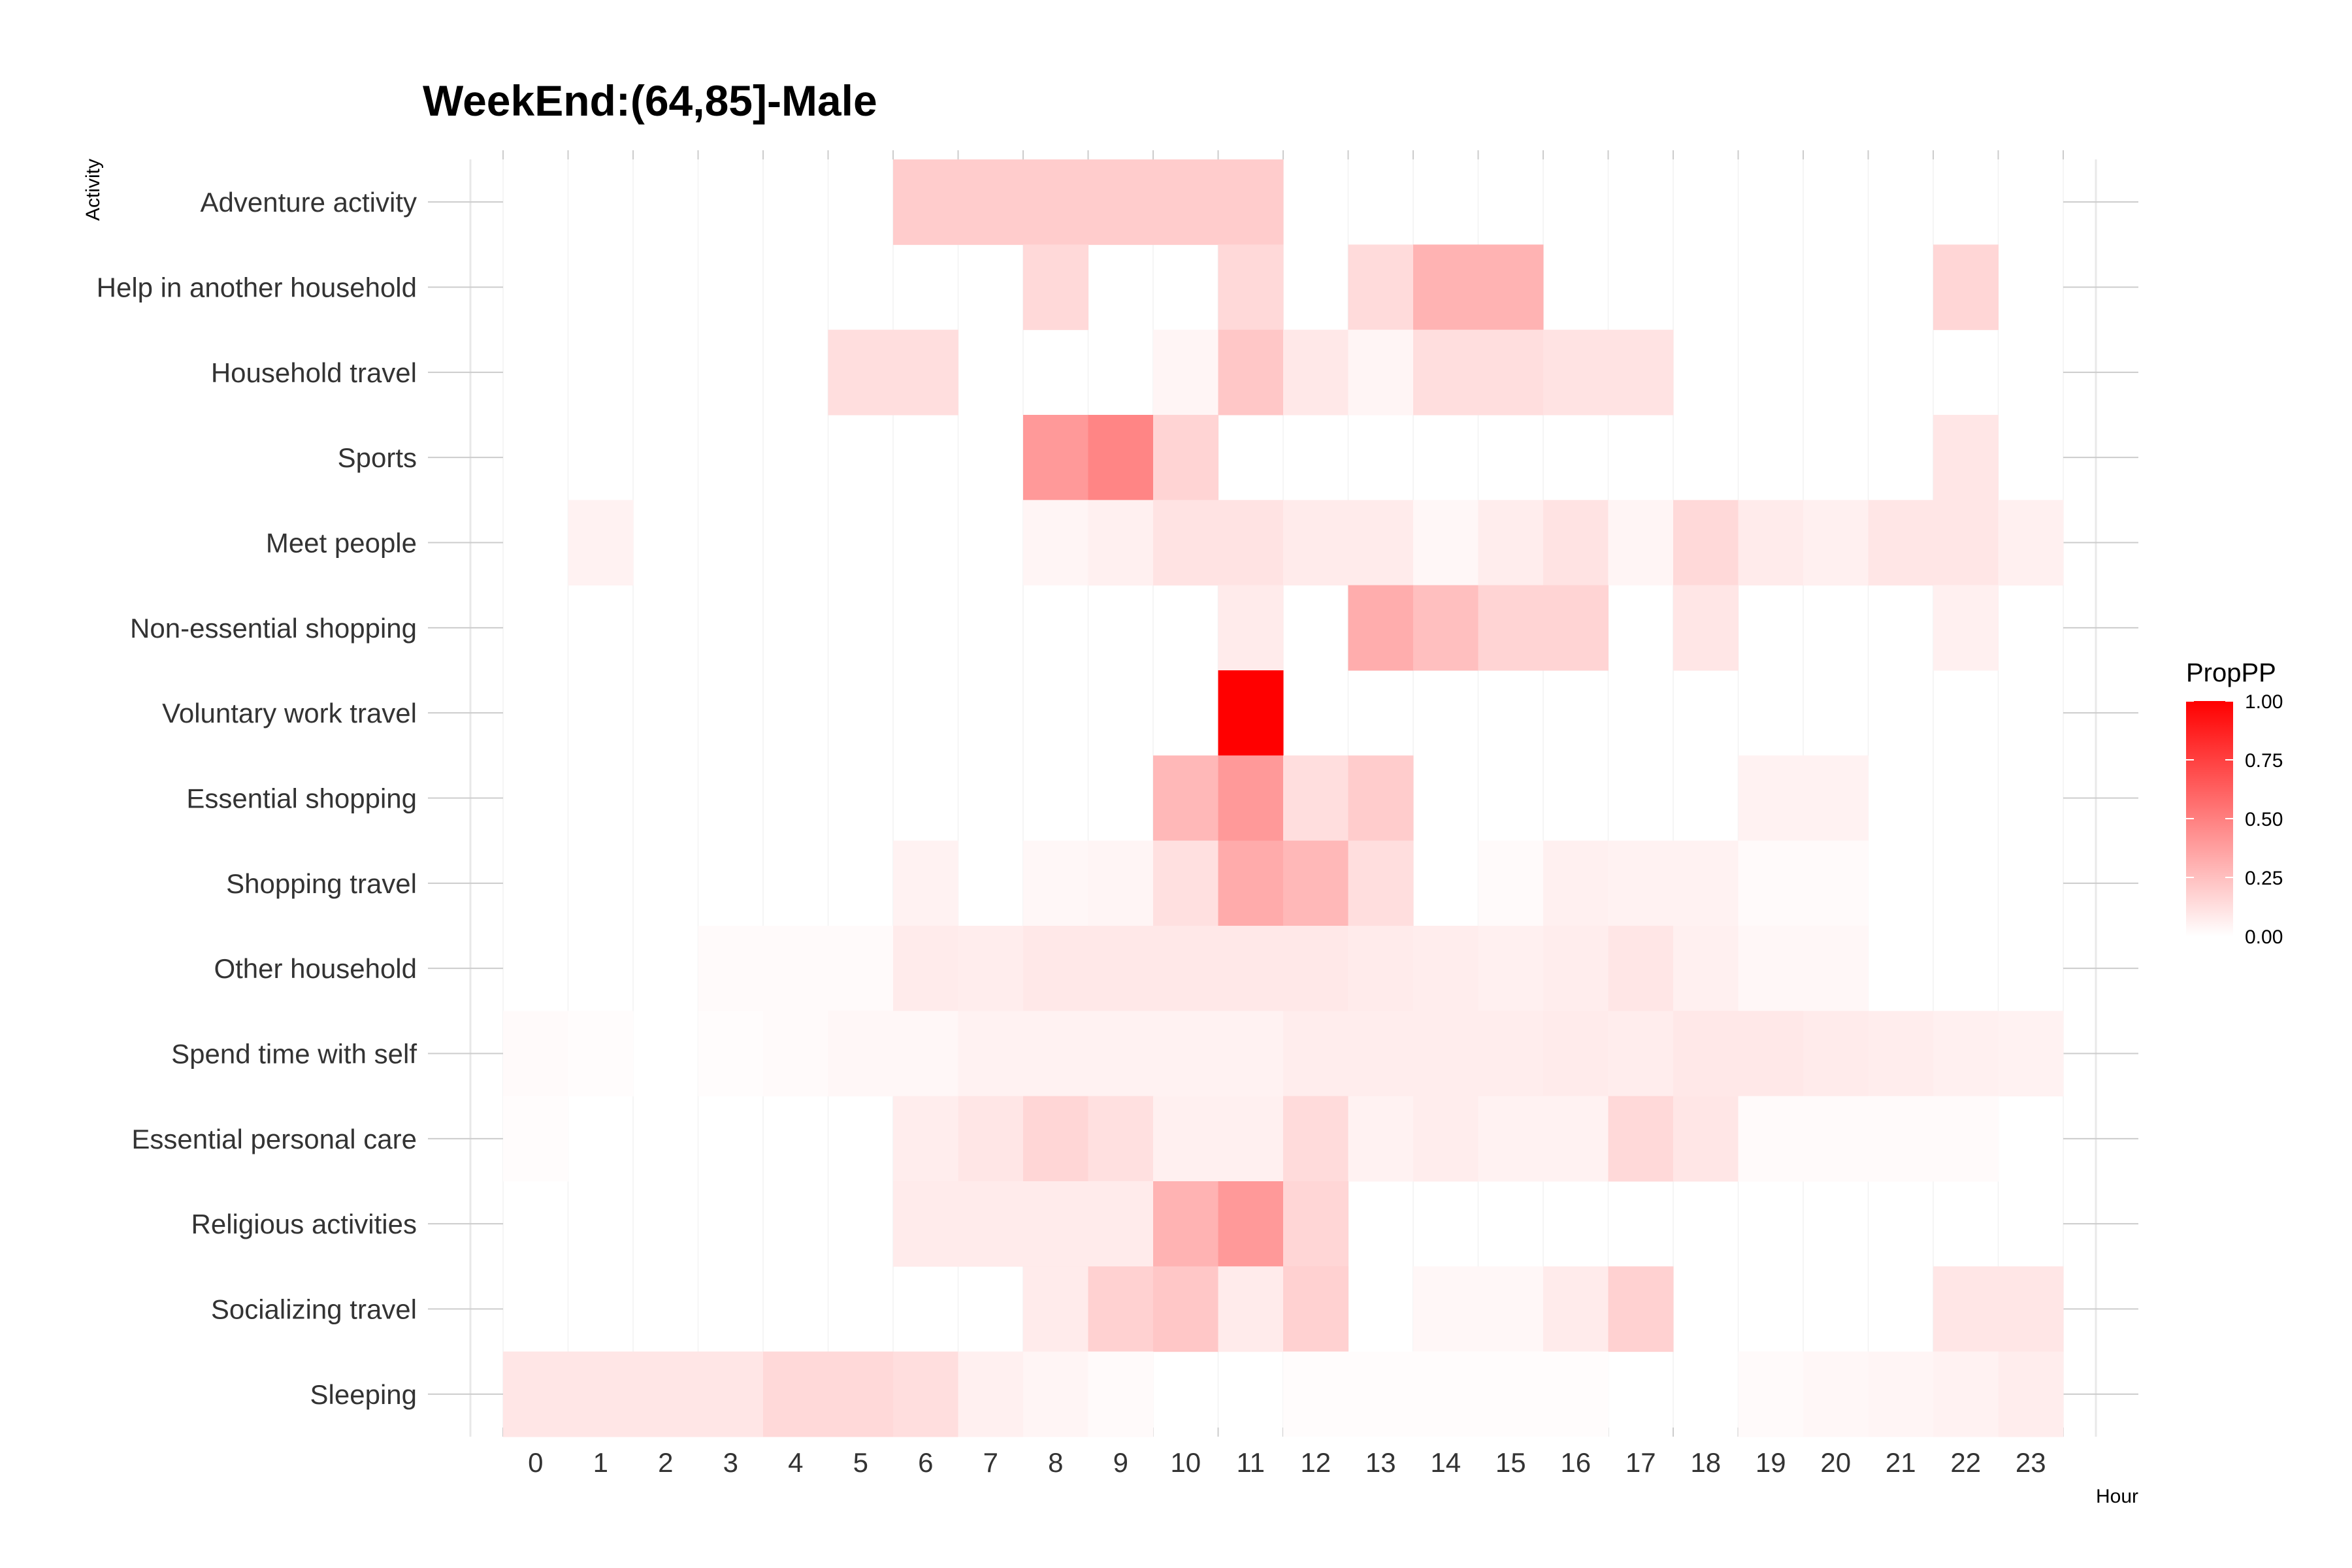 Image resolution: width=2352 pixels, height=1568 pixels. I want to click on legend-tick-label: 0.75, so click(2264, 761).